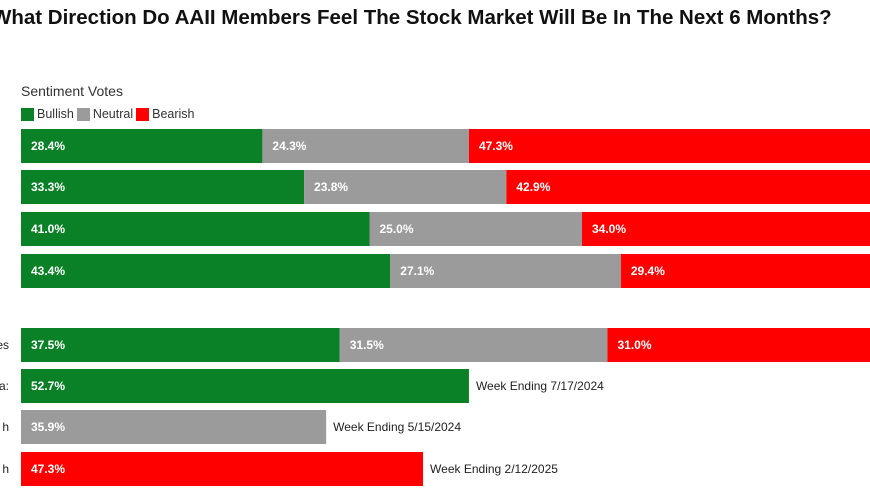 The width and height of the screenshot is (870, 492). I want to click on legend-label-bullish: Bullish, so click(55, 114).